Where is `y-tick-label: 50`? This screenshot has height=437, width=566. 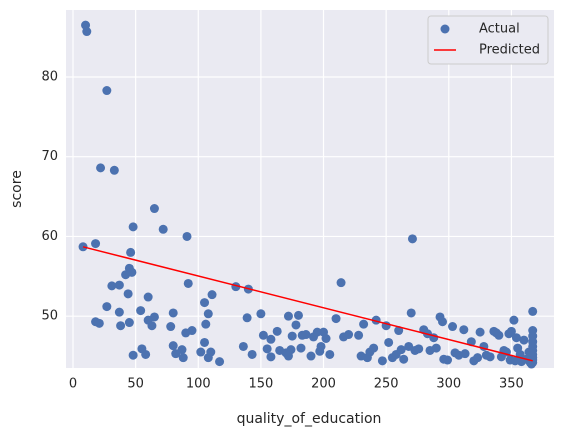 y-tick-label: 50 is located at coordinates (49, 316).